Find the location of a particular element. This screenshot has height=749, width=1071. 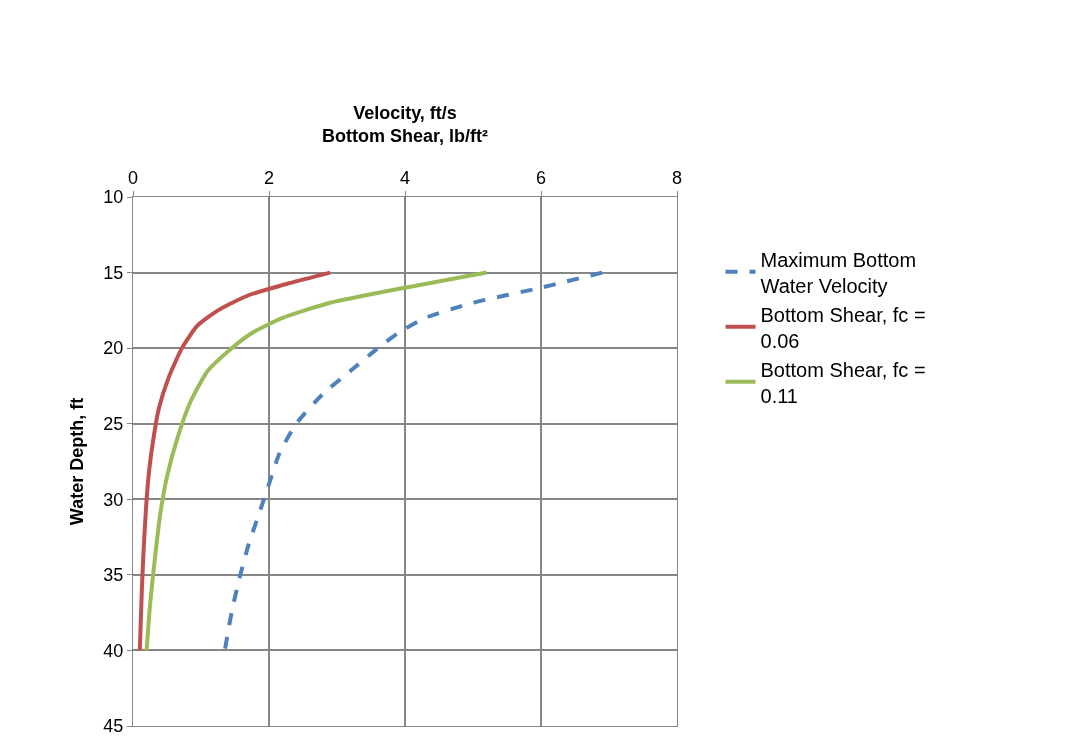

x-tick-label: 2 is located at coordinates (269, 177).